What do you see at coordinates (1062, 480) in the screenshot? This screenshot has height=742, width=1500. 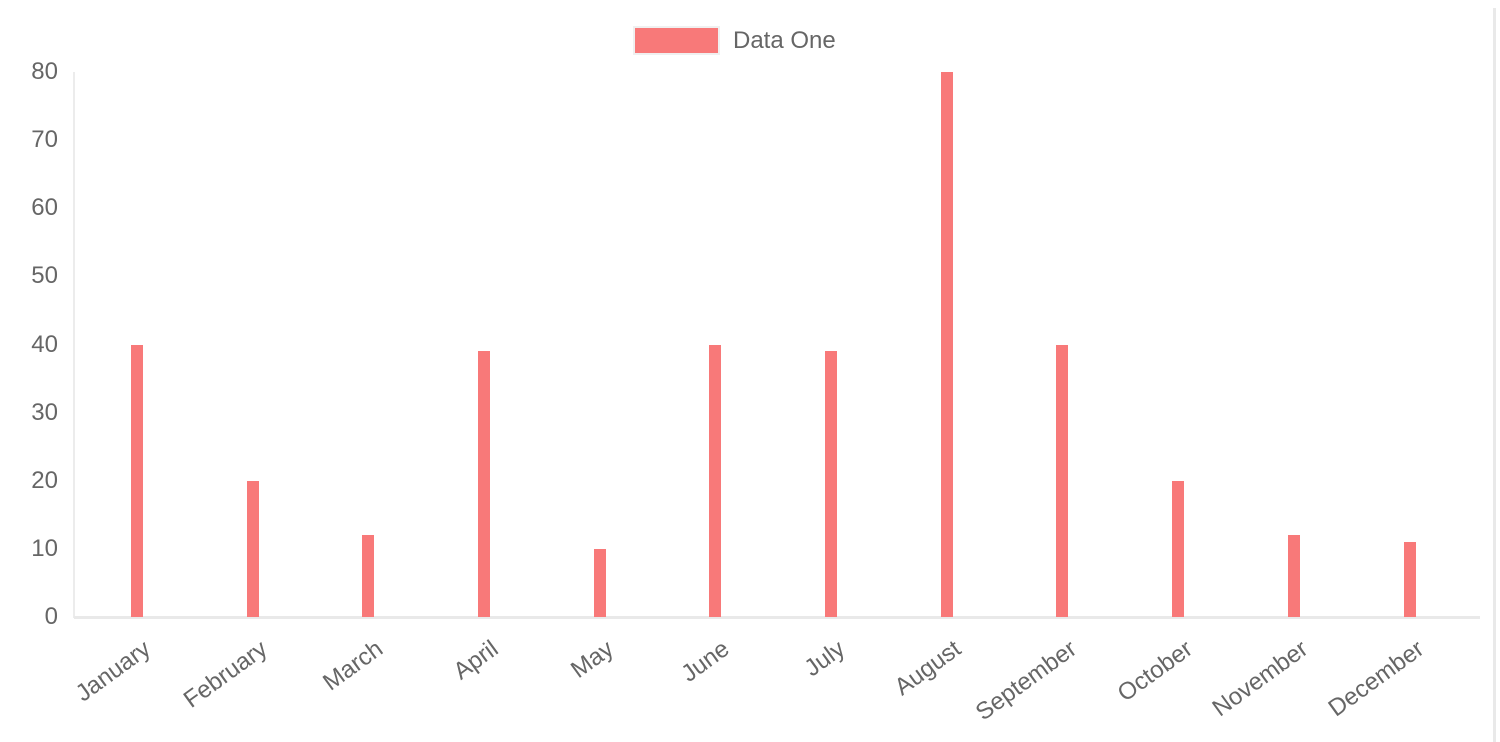 I see `bar-september` at bounding box center [1062, 480].